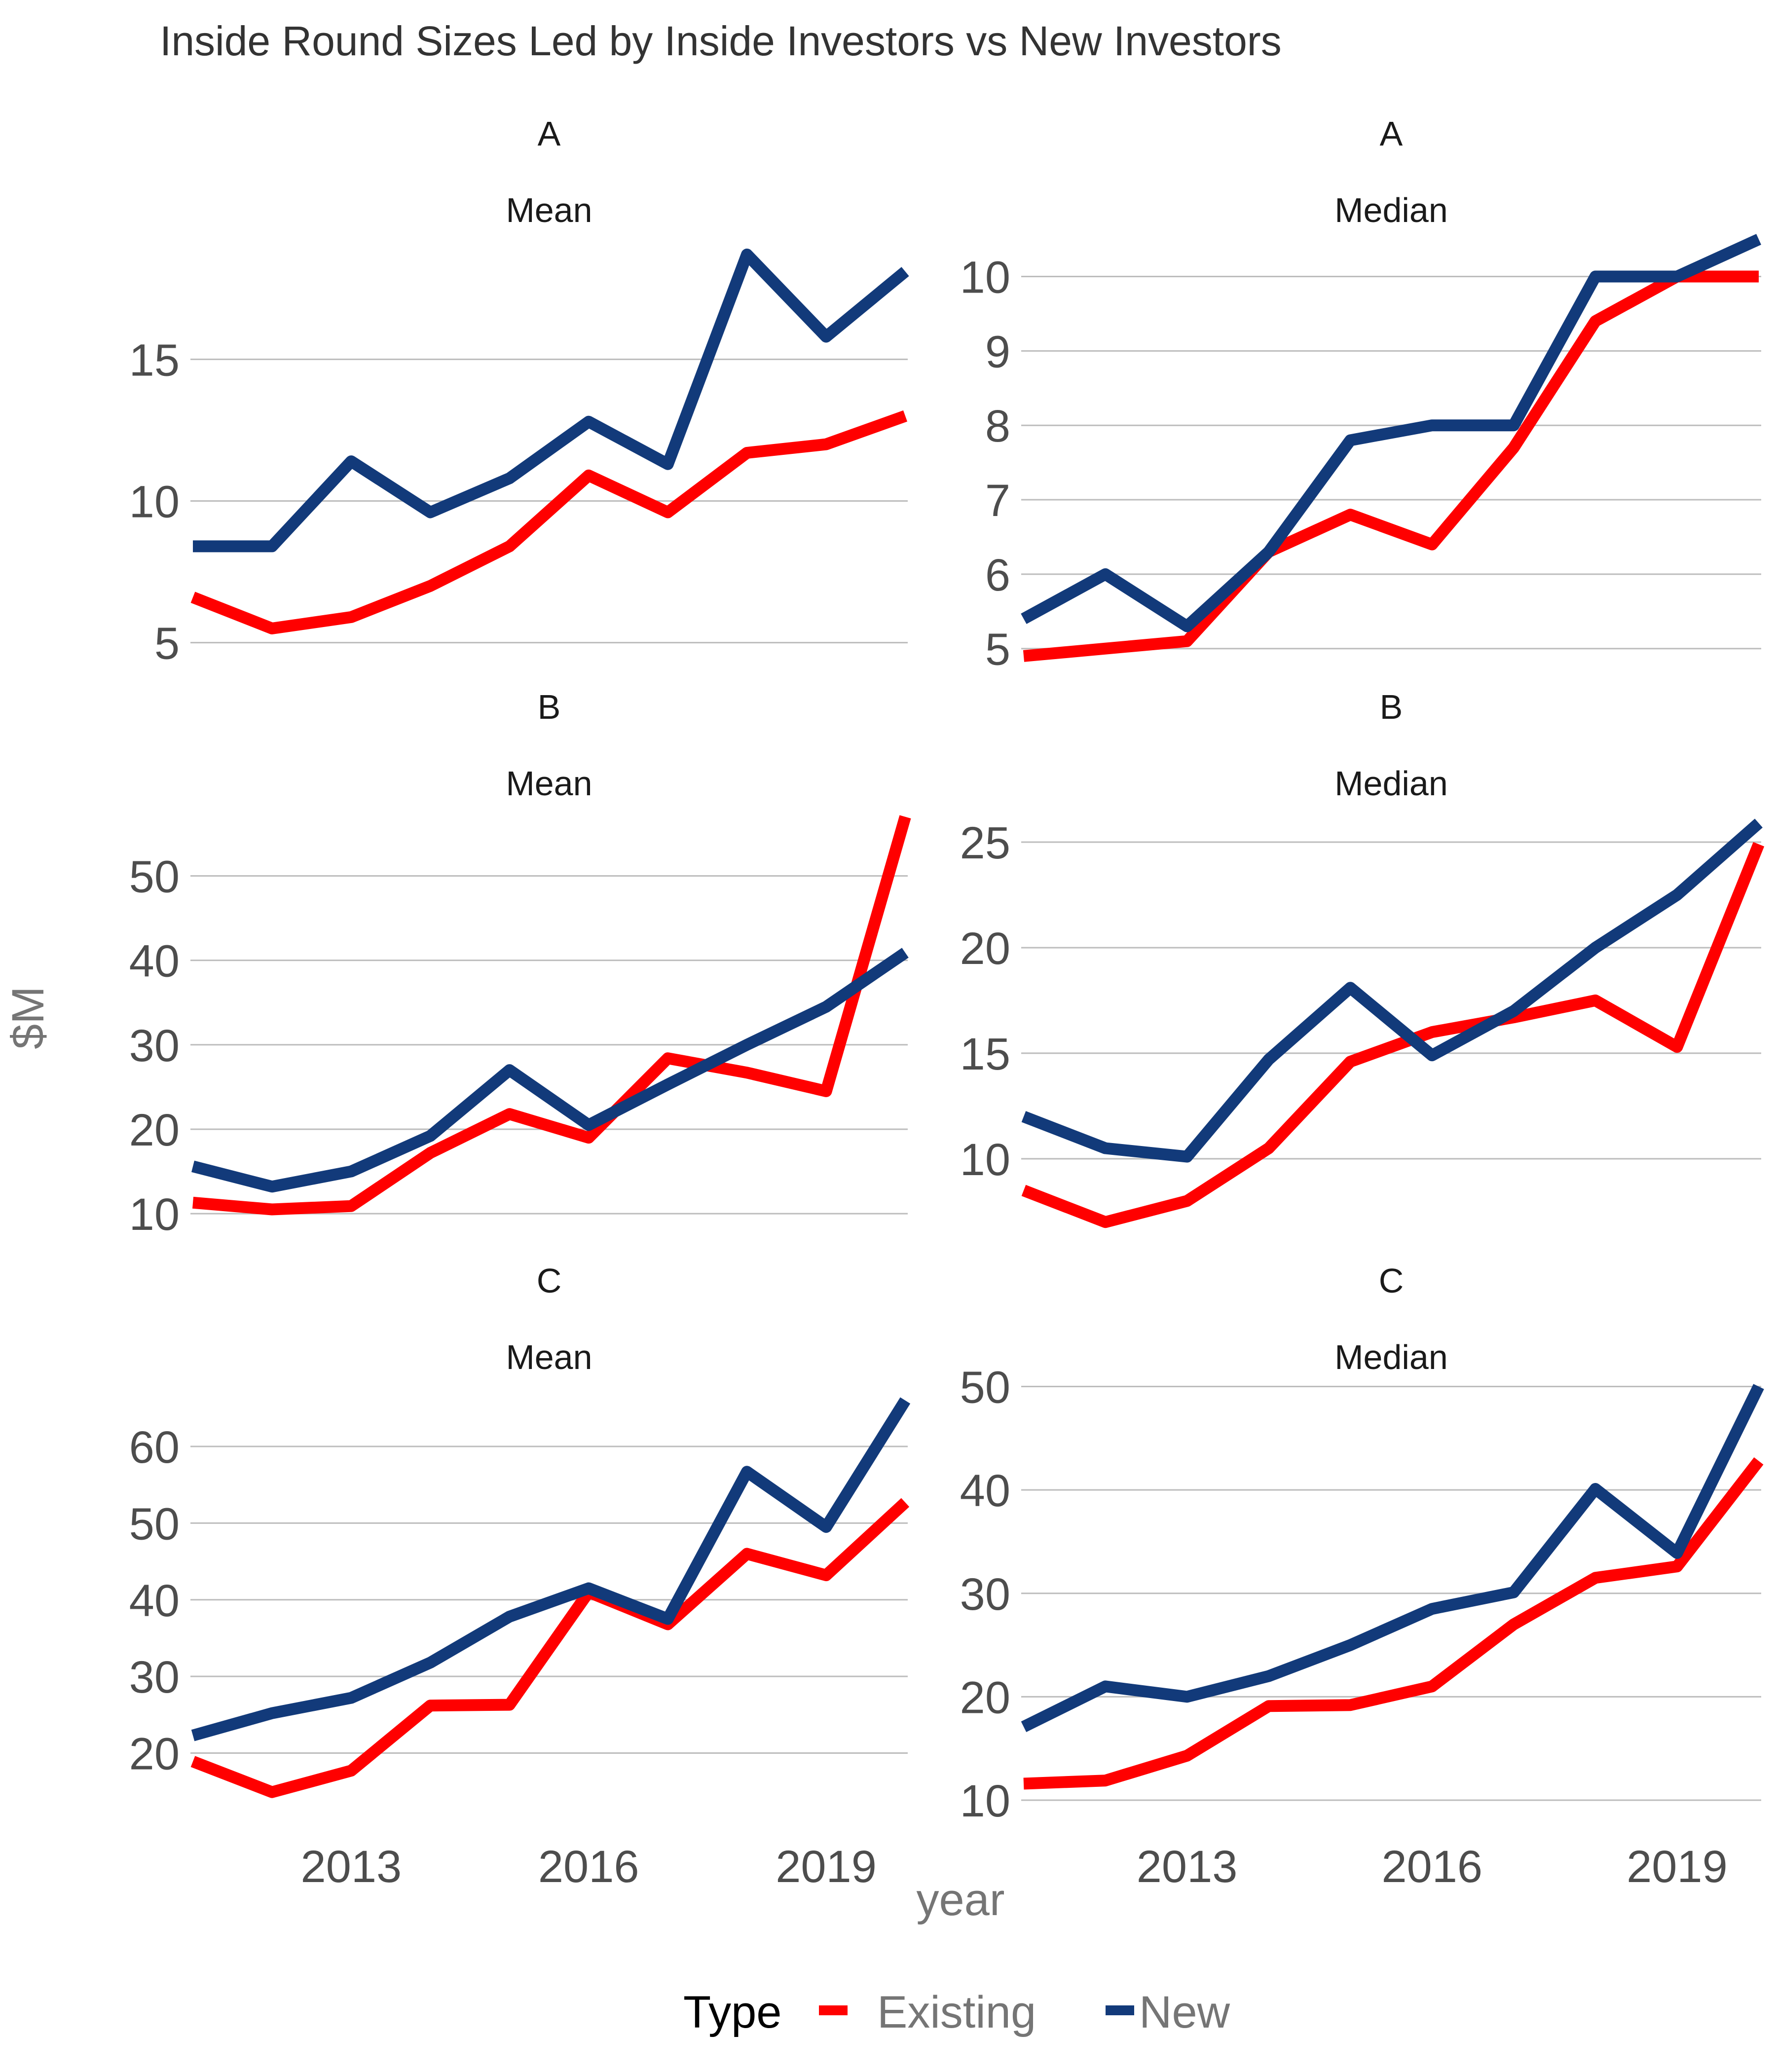 The width and height of the screenshot is (1776, 2072). I want to click on panel-a-mean: A Mean 5 10 15, so click(519, 392).